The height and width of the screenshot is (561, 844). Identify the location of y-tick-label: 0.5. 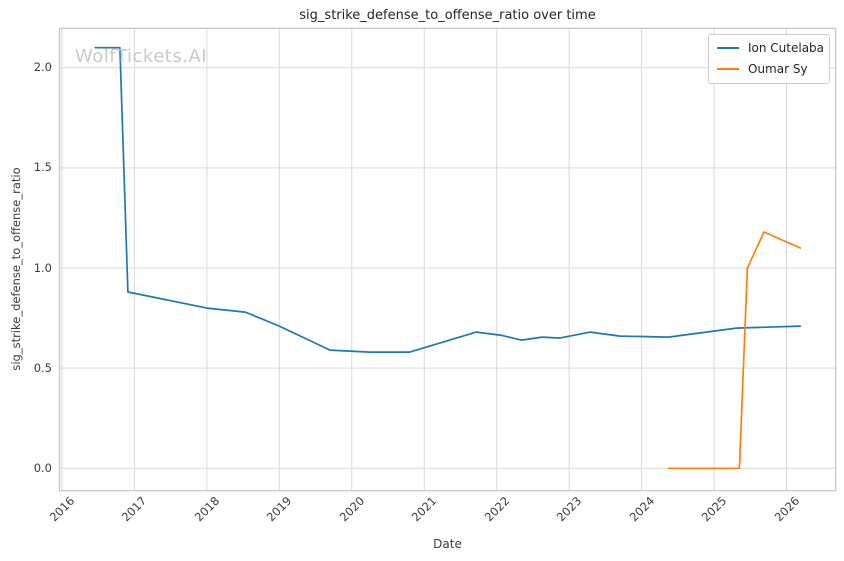
(42, 367).